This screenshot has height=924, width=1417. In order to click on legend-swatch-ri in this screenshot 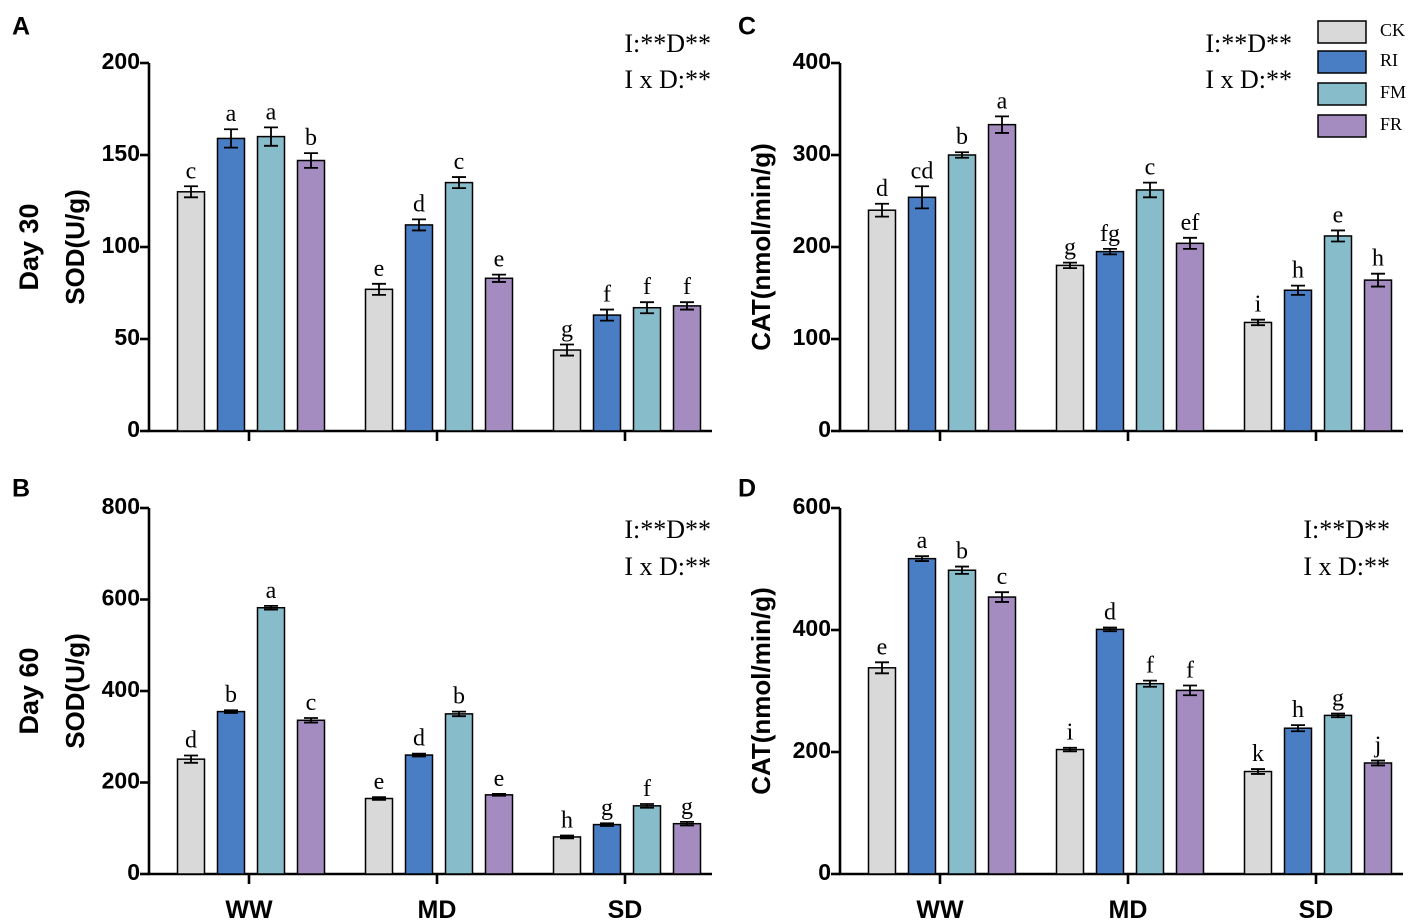, I will do `click(1342, 62)`.